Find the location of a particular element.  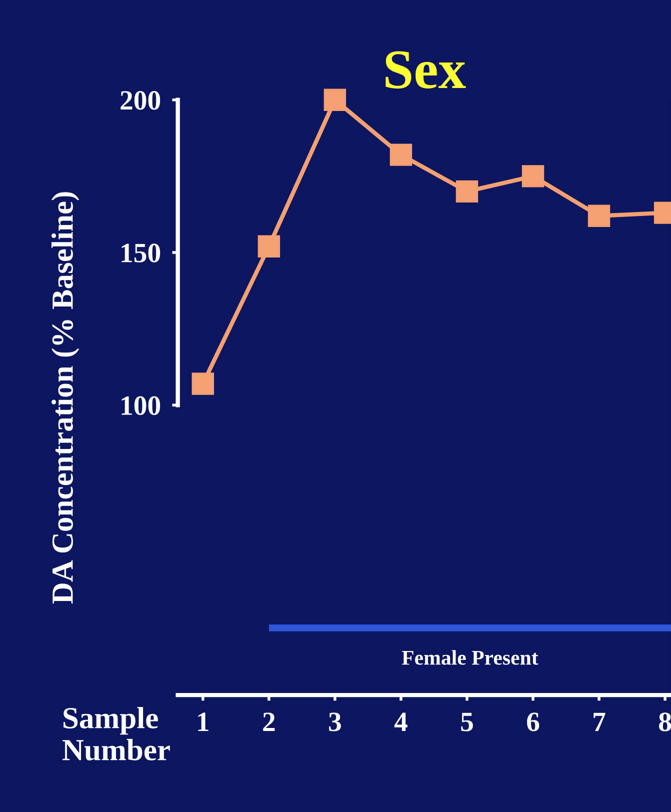

series-label: Female Present is located at coordinates (470, 657).